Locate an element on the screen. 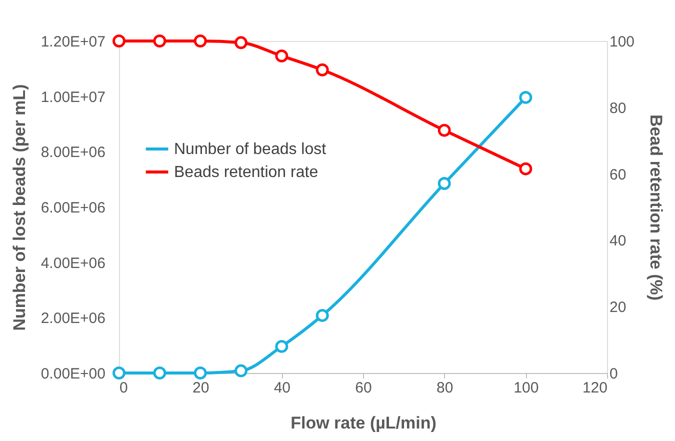 The image size is (675, 441). y2-tick-label: 0 is located at coordinates (614, 374).